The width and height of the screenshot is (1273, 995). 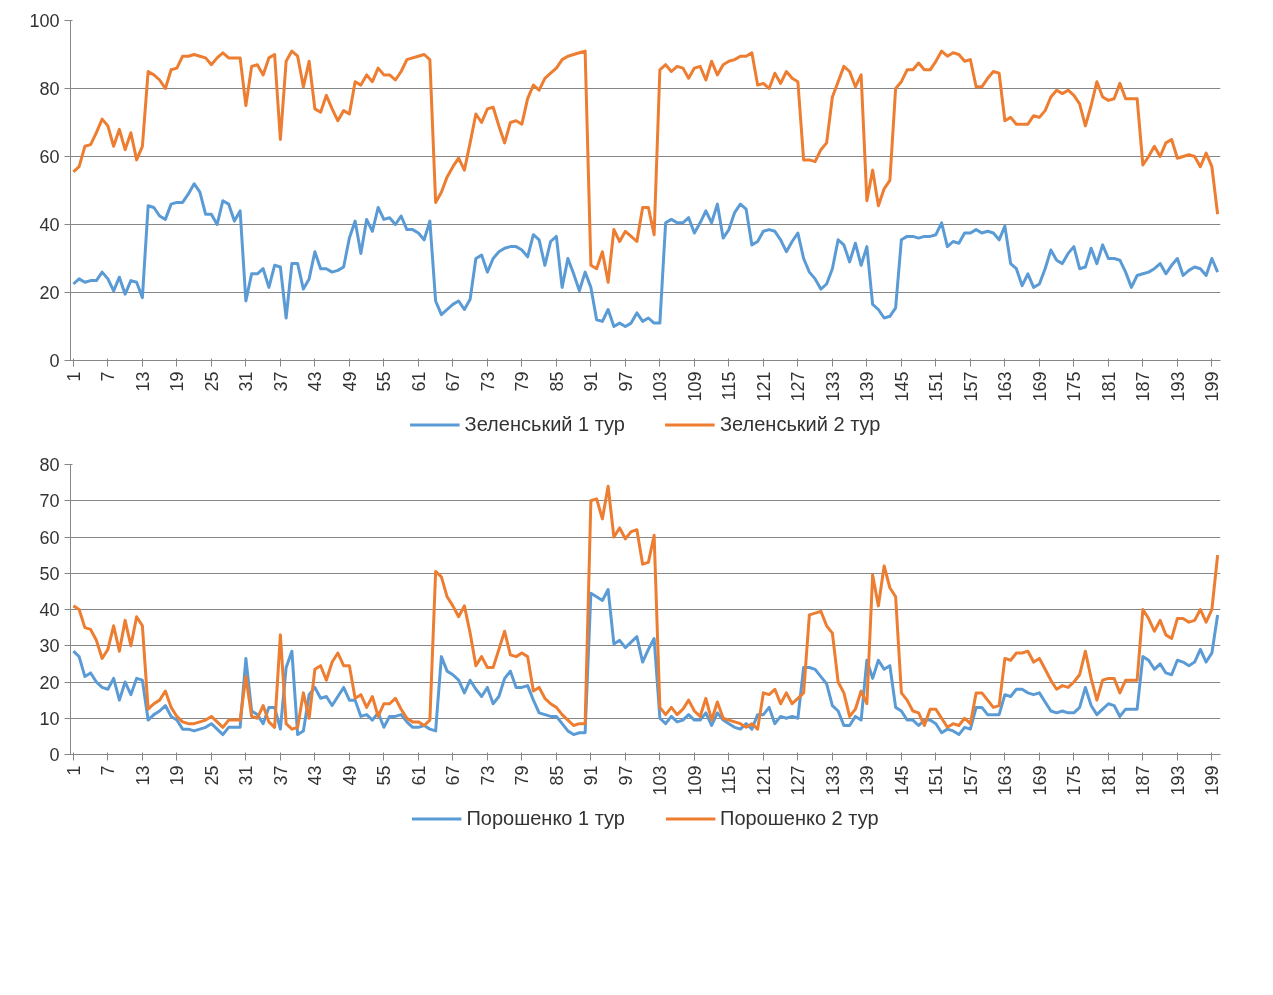 What do you see at coordinates (49, 573) in the screenshot?
I see `y-tick-label: 50` at bounding box center [49, 573].